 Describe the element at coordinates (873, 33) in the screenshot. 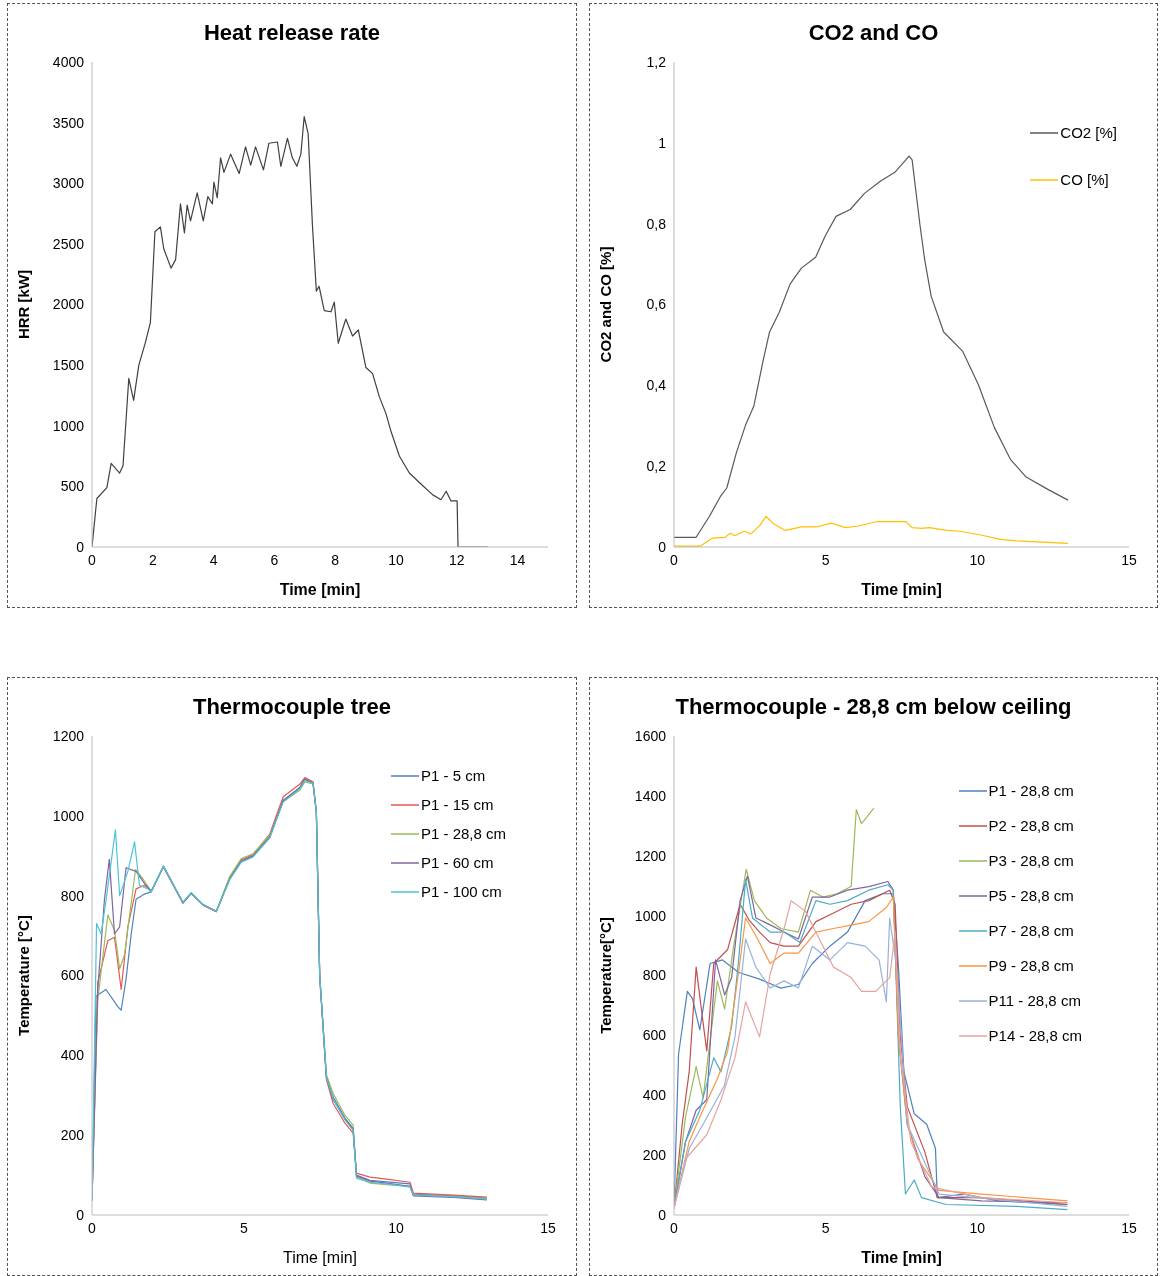

I see `chart-title: CO2 and CO` at that location.